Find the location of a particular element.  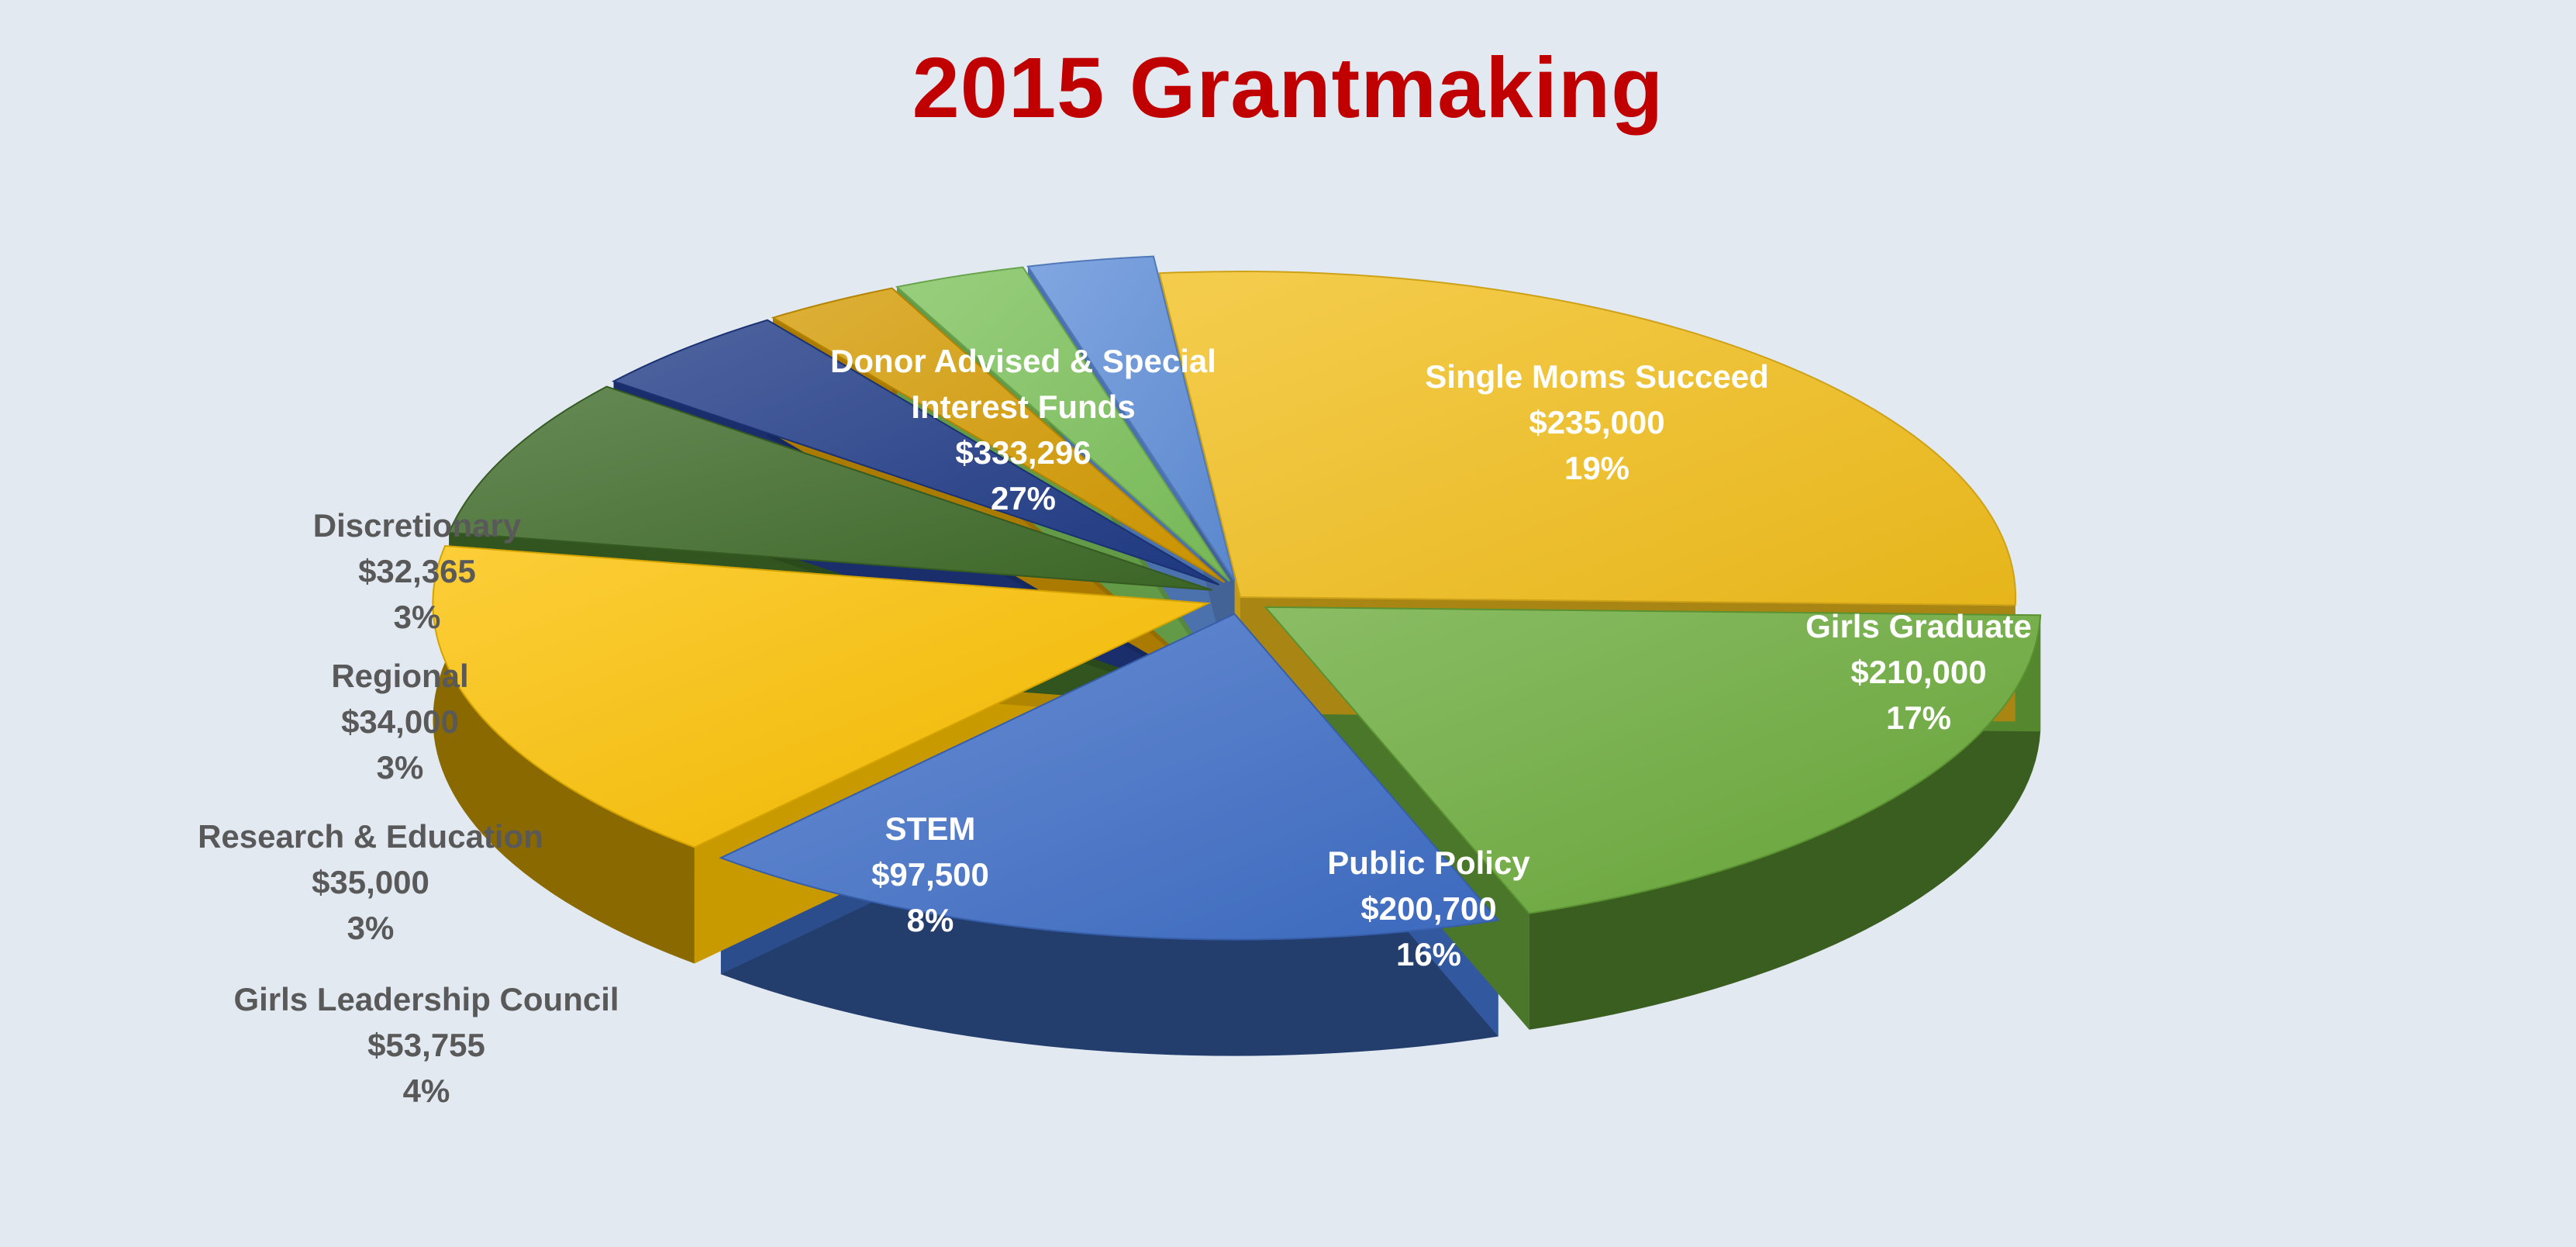

slice-label-4: Public Policy $200,700 16% is located at coordinates (1428, 909).